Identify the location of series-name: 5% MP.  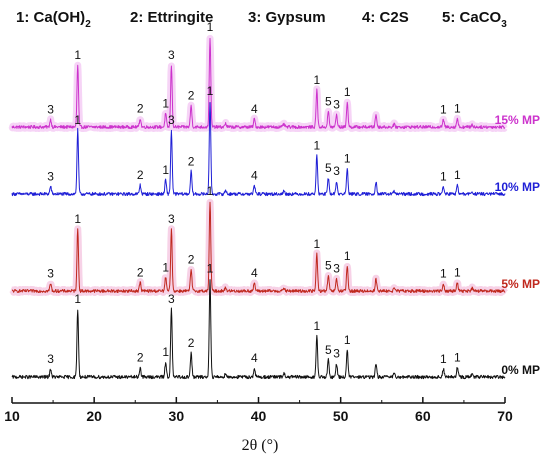
(520, 284).